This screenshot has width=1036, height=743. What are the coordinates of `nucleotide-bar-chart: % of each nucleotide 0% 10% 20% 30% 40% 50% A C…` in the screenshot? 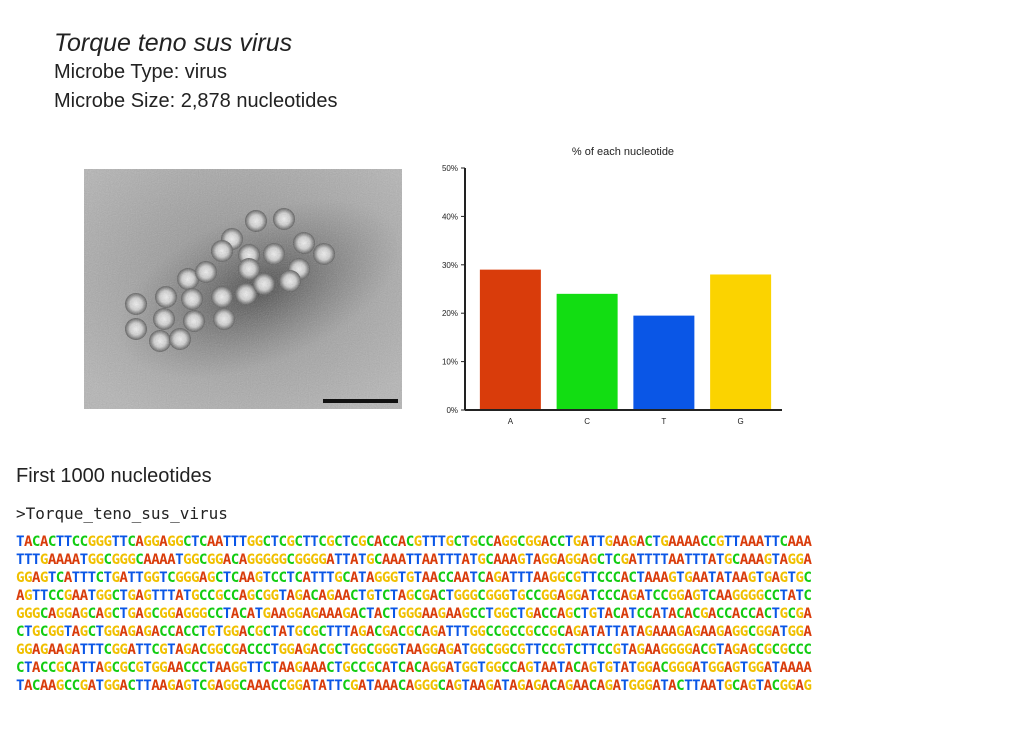 It's located at (612, 286).